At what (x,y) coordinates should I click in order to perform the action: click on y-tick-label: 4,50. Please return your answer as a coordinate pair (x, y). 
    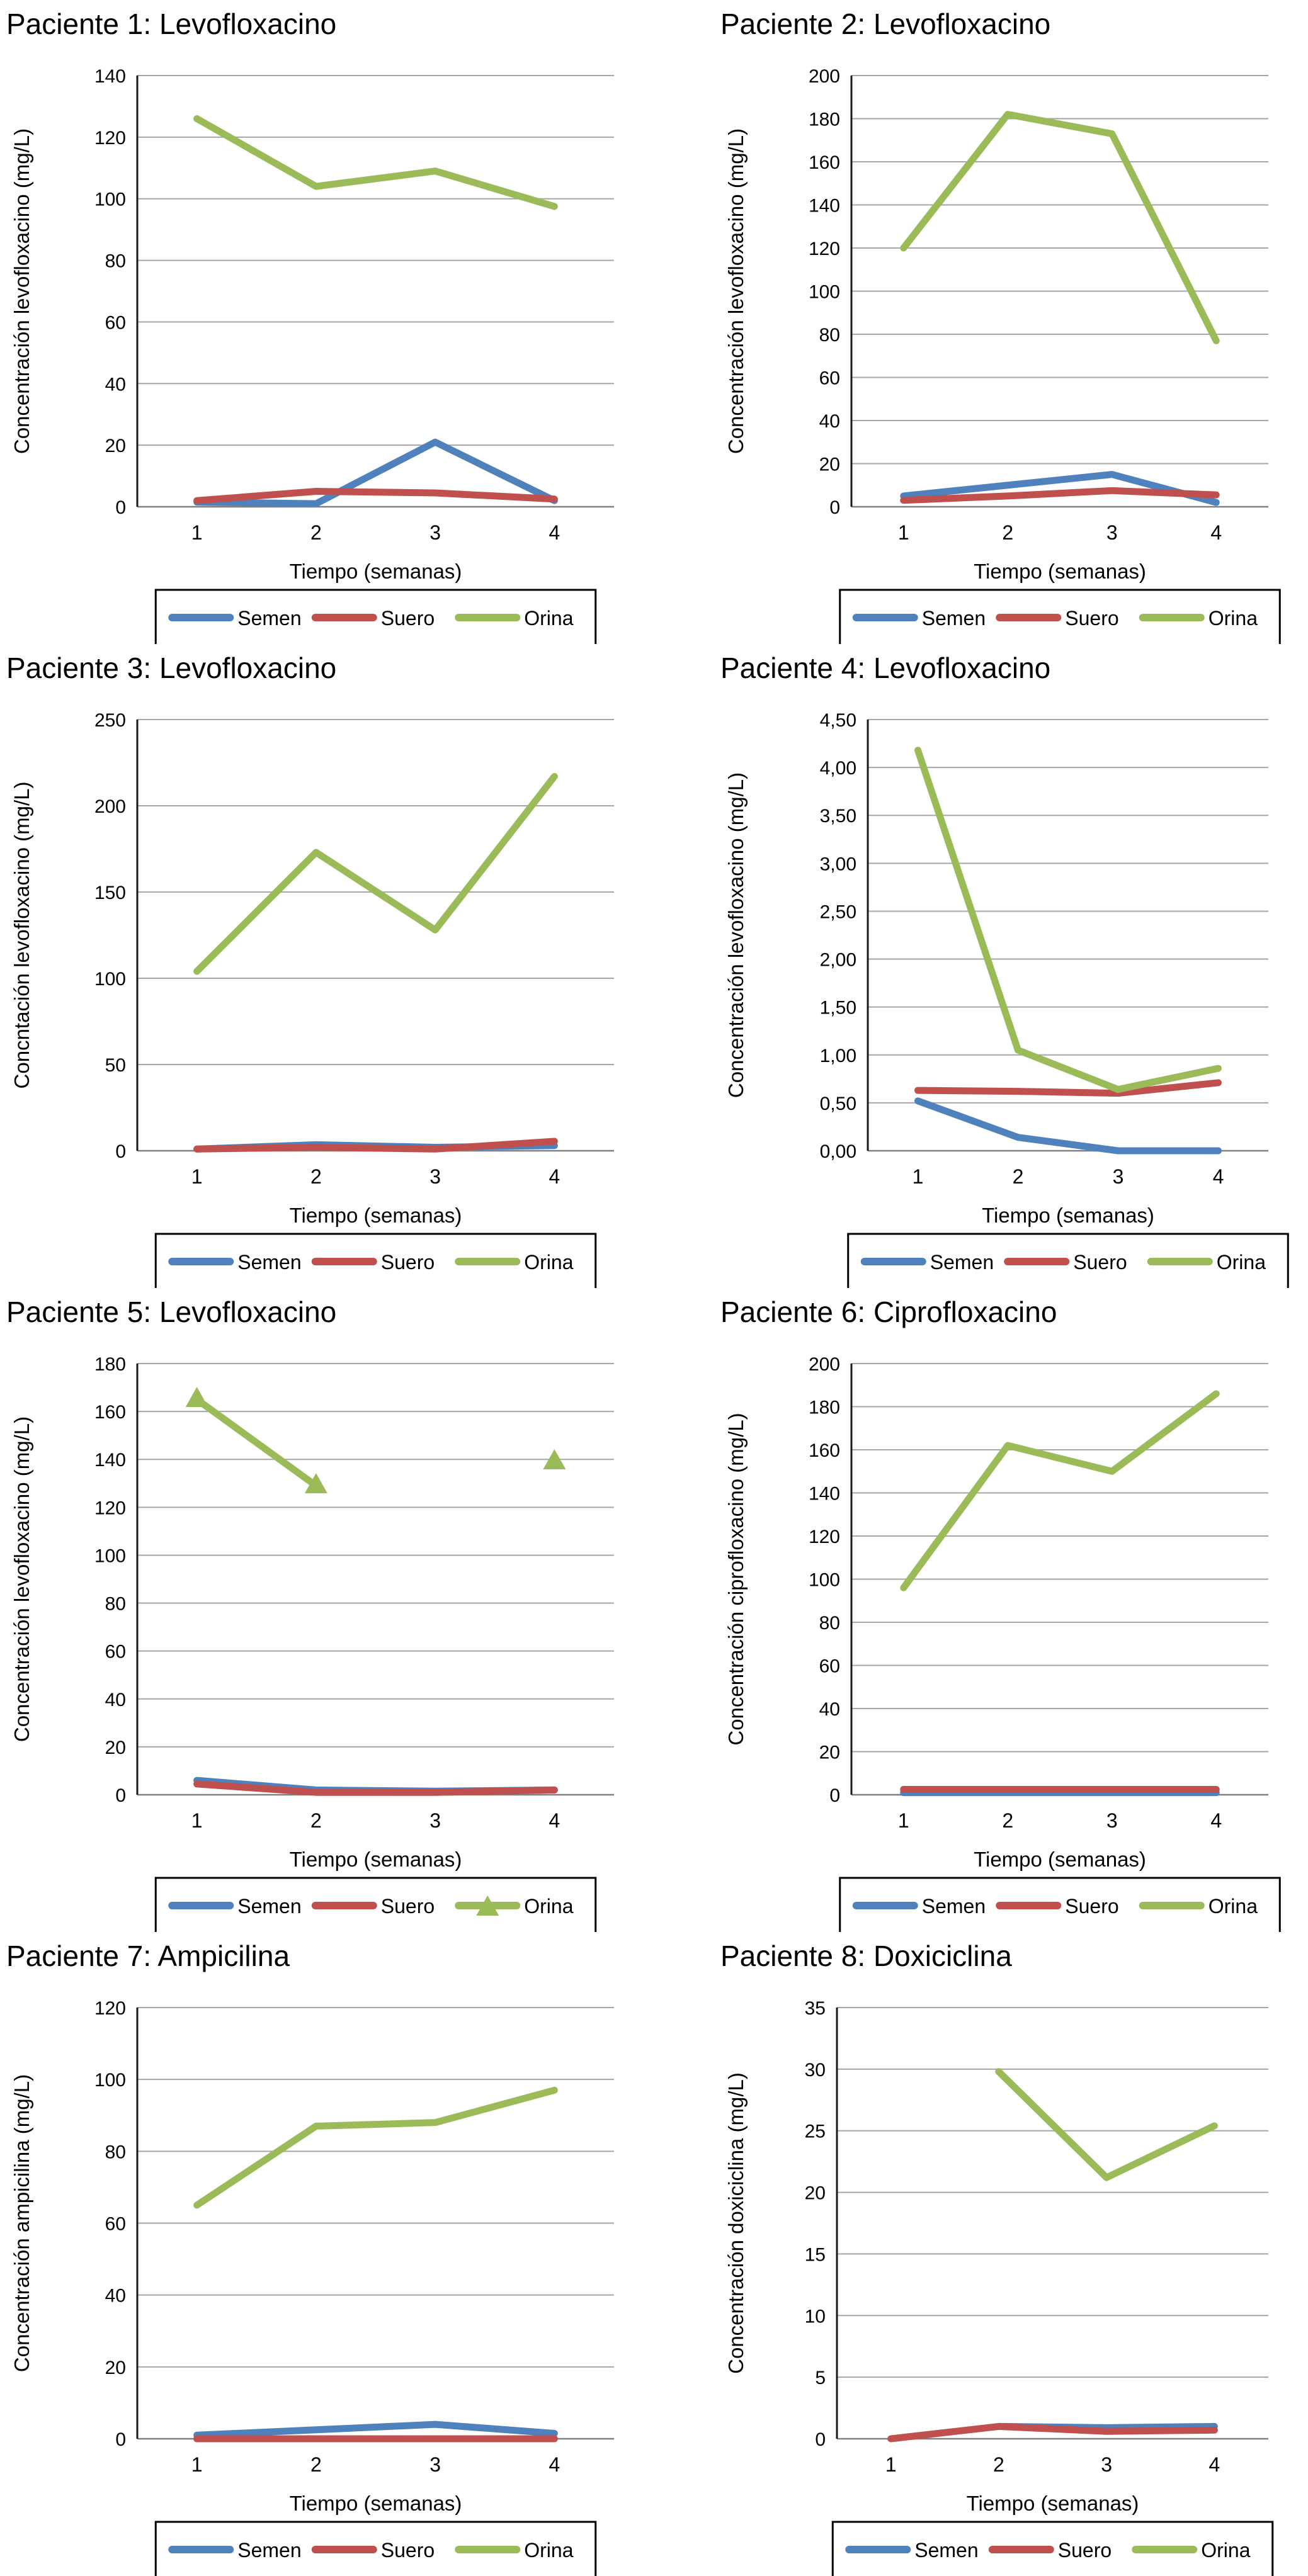
    Looking at the image, I should click on (838, 720).